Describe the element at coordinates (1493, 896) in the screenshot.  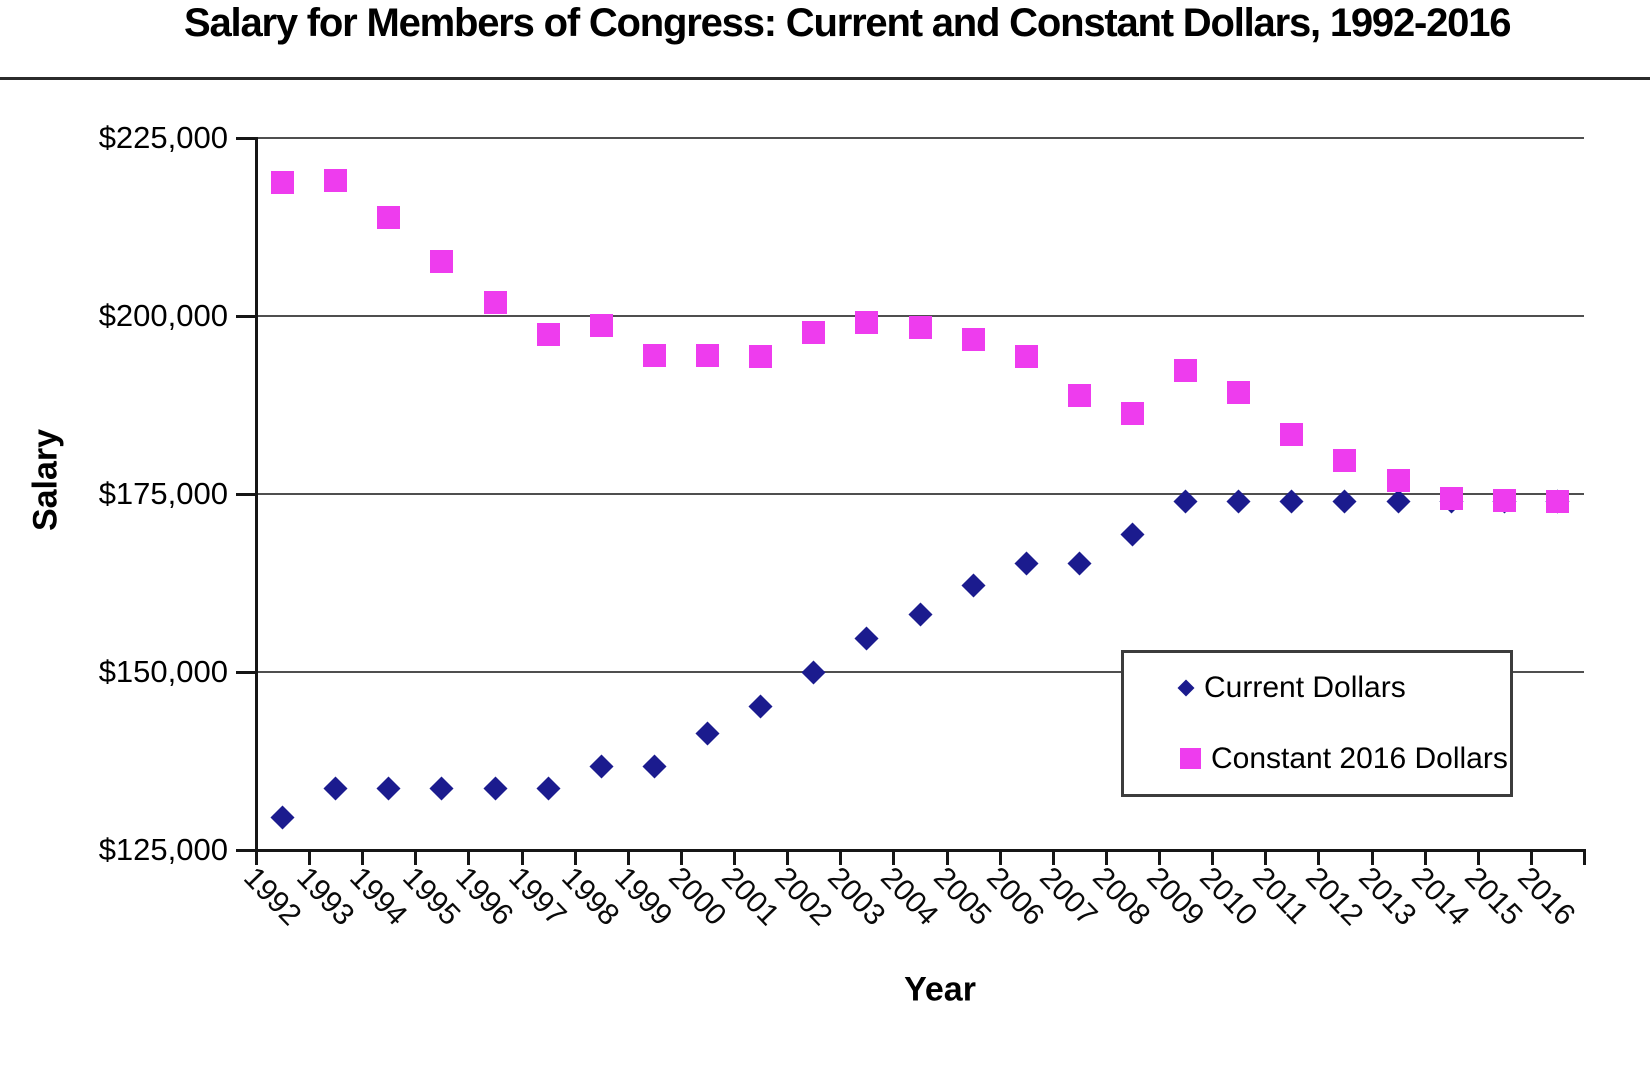
I see `x-tick-label: 2015` at that location.